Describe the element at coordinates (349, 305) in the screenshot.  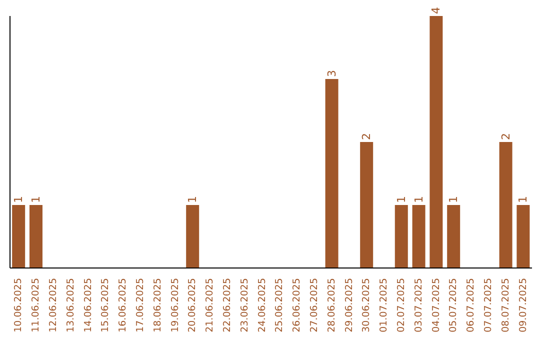
I see `x-tick-label: 29.06.2025` at that location.